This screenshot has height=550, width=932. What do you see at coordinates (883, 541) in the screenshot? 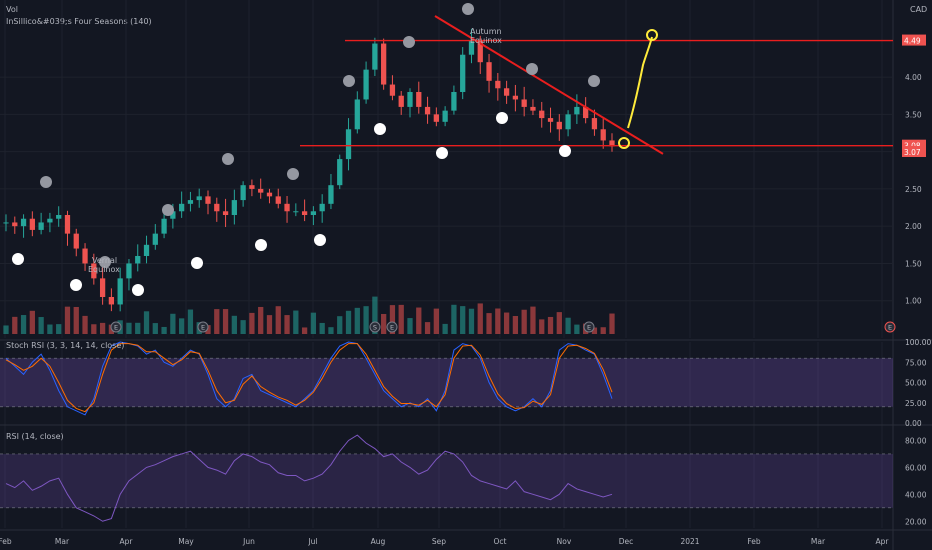
I see `x-tick-label: Apr` at bounding box center [883, 541].